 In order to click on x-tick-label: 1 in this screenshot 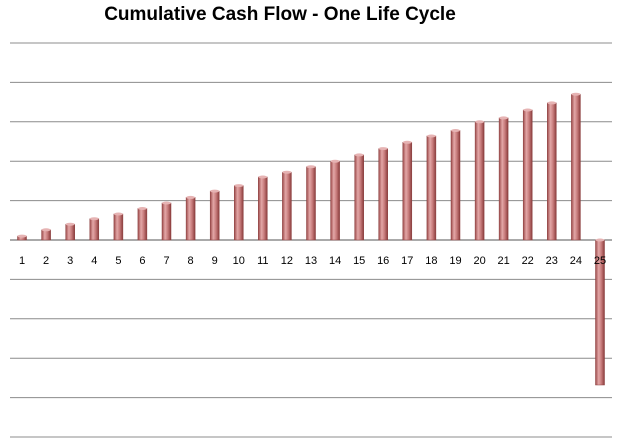, I will do `click(22, 261)`.